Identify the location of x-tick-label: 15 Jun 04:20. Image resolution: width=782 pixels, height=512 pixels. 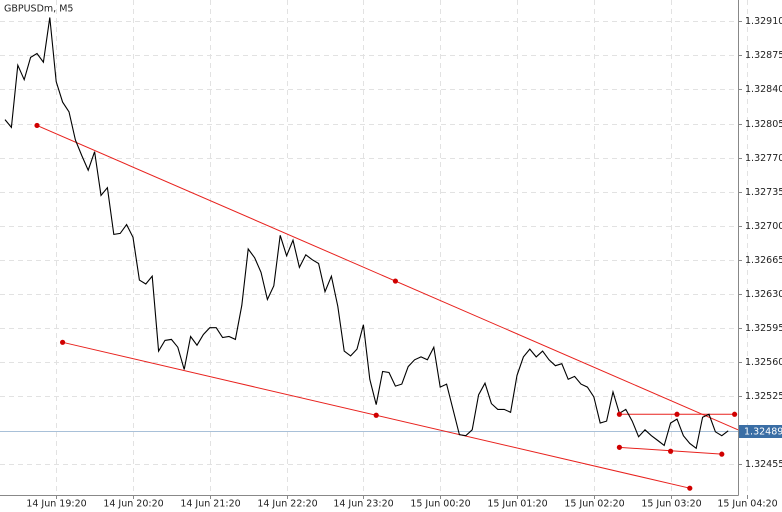
(747, 504).